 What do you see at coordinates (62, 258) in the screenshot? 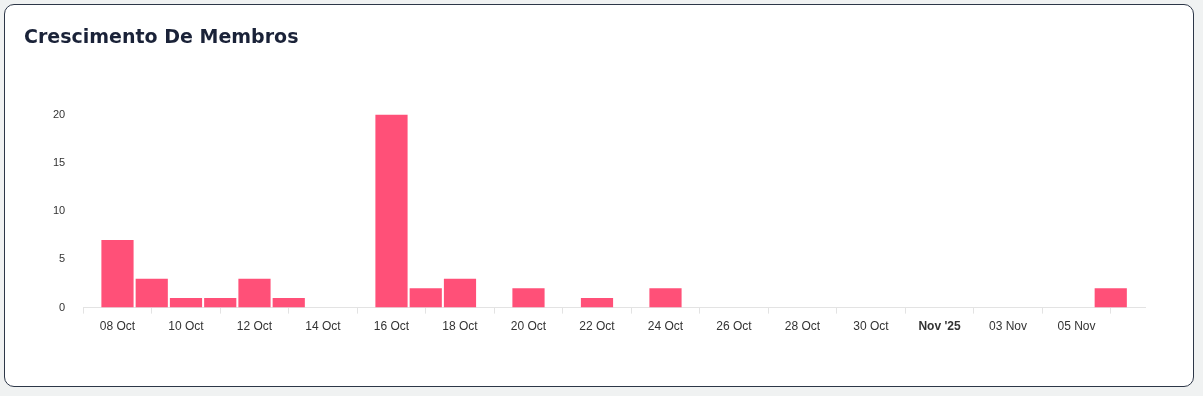
I see `y-tick-label: 5` at bounding box center [62, 258].